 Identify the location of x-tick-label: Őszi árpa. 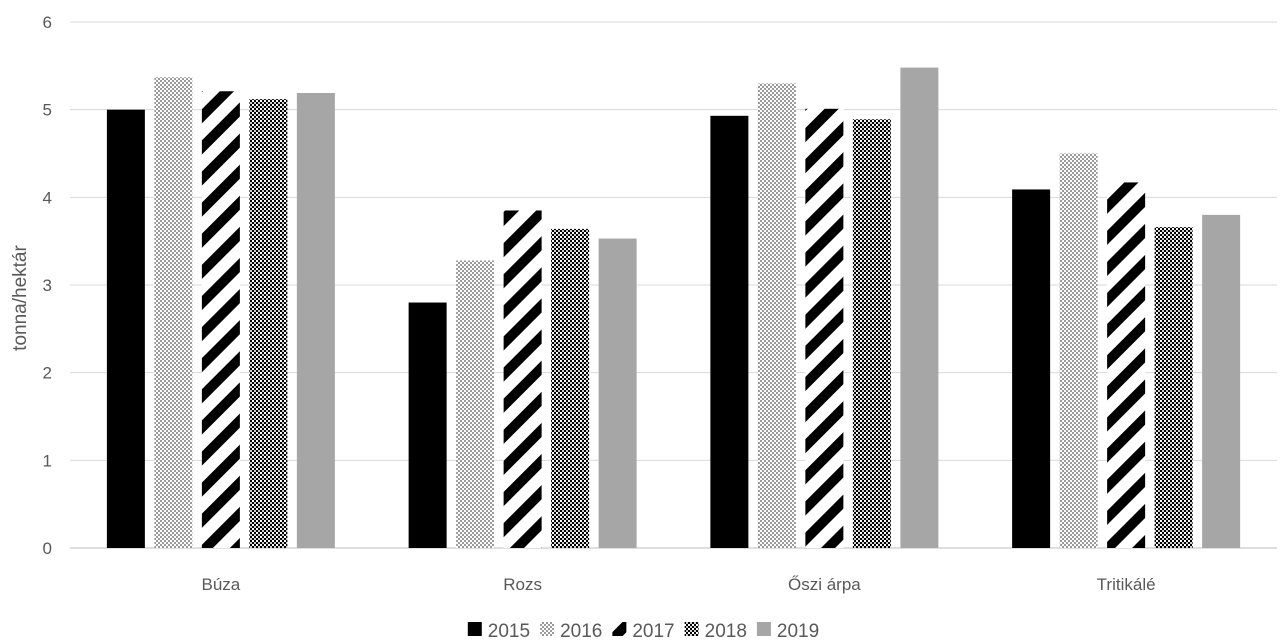
(824, 584).